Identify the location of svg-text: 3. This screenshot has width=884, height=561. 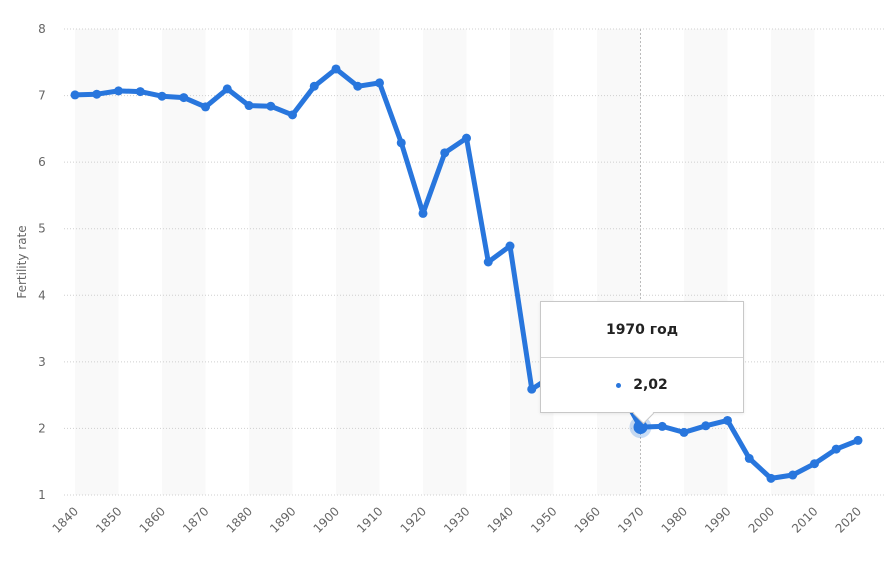
(42, 362).